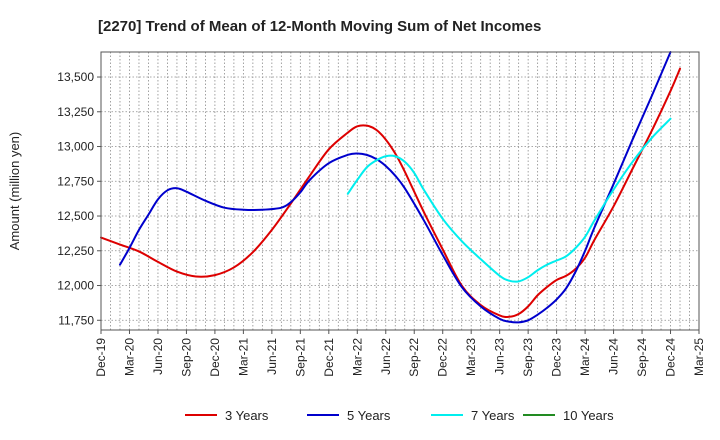 The image size is (720, 440). I want to click on y-tick-label: 12,750, so click(75, 181).